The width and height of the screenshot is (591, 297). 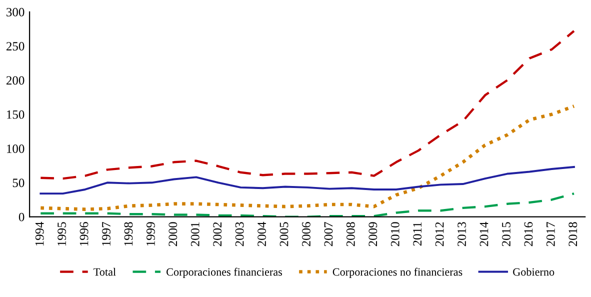 I want to click on x-tick-label: 2014, so click(x=484, y=234).